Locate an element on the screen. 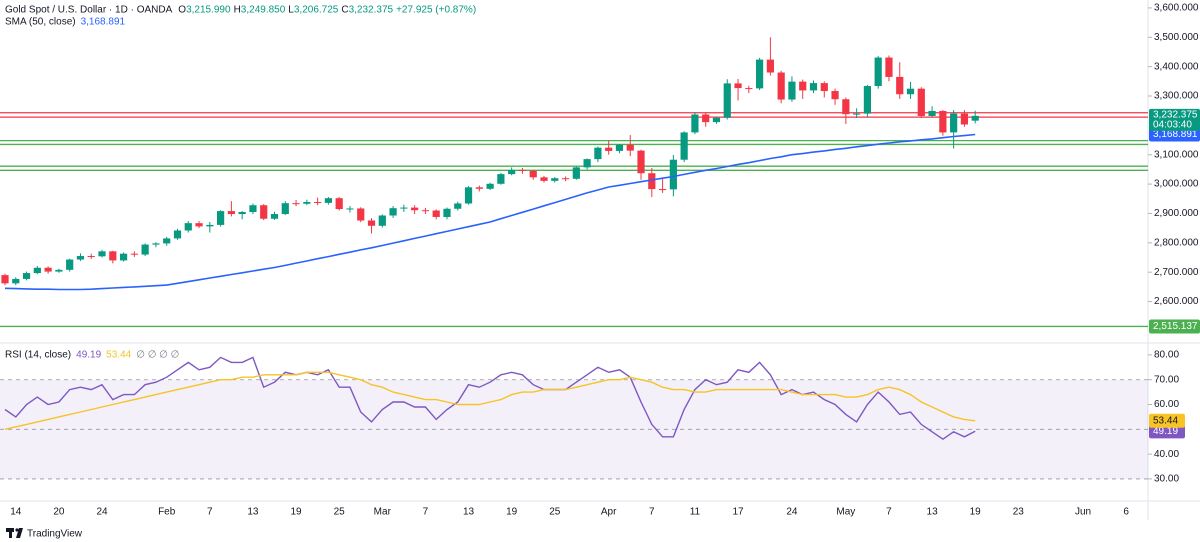  footer-brand: TradingView is located at coordinates (55, 534).